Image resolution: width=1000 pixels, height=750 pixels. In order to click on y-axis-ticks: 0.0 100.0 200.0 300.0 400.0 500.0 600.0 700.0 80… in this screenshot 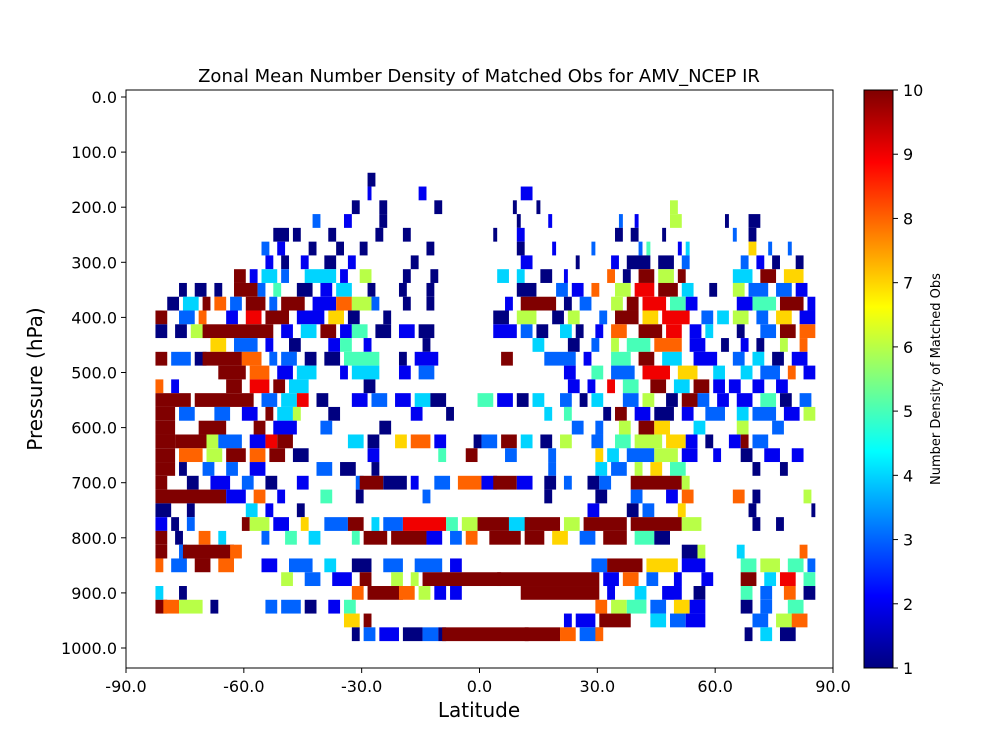, I will do `click(93, 373)`.